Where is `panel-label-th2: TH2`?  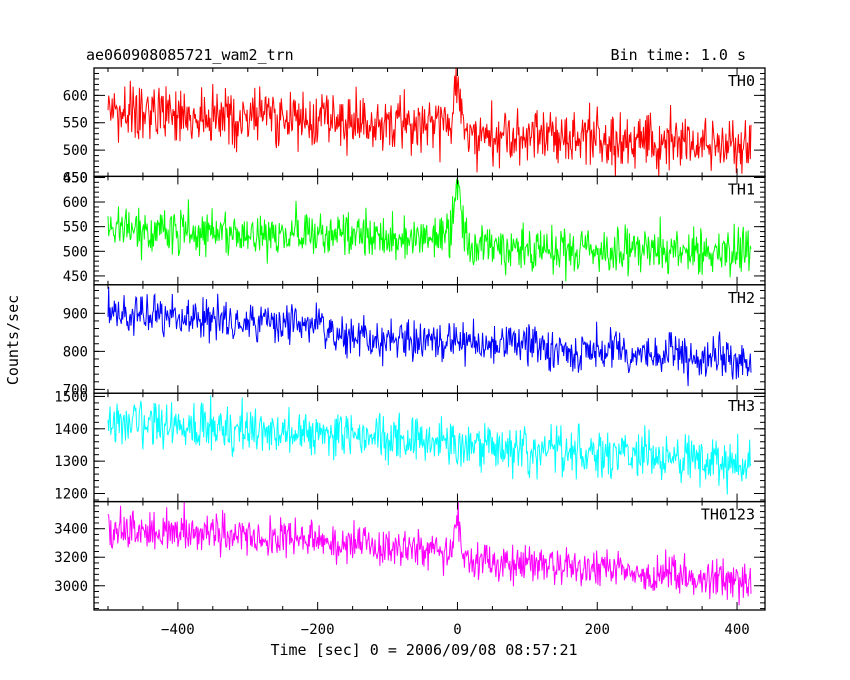 panel-label-th2: TH2 is located at coordinates (741, 298).